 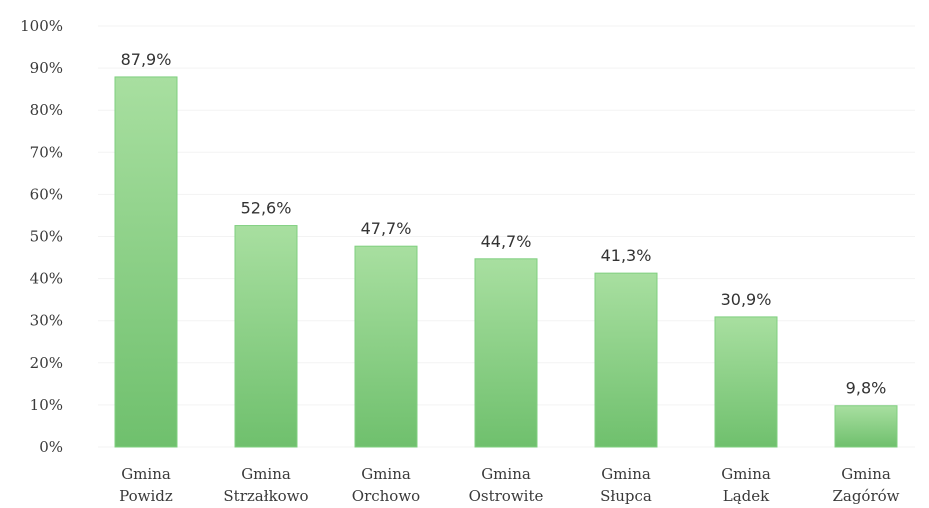 What do you see at coordinates (266, 208) in the screenshot?
I see `data-label: 52,6%` at bounding box center [266, 208].